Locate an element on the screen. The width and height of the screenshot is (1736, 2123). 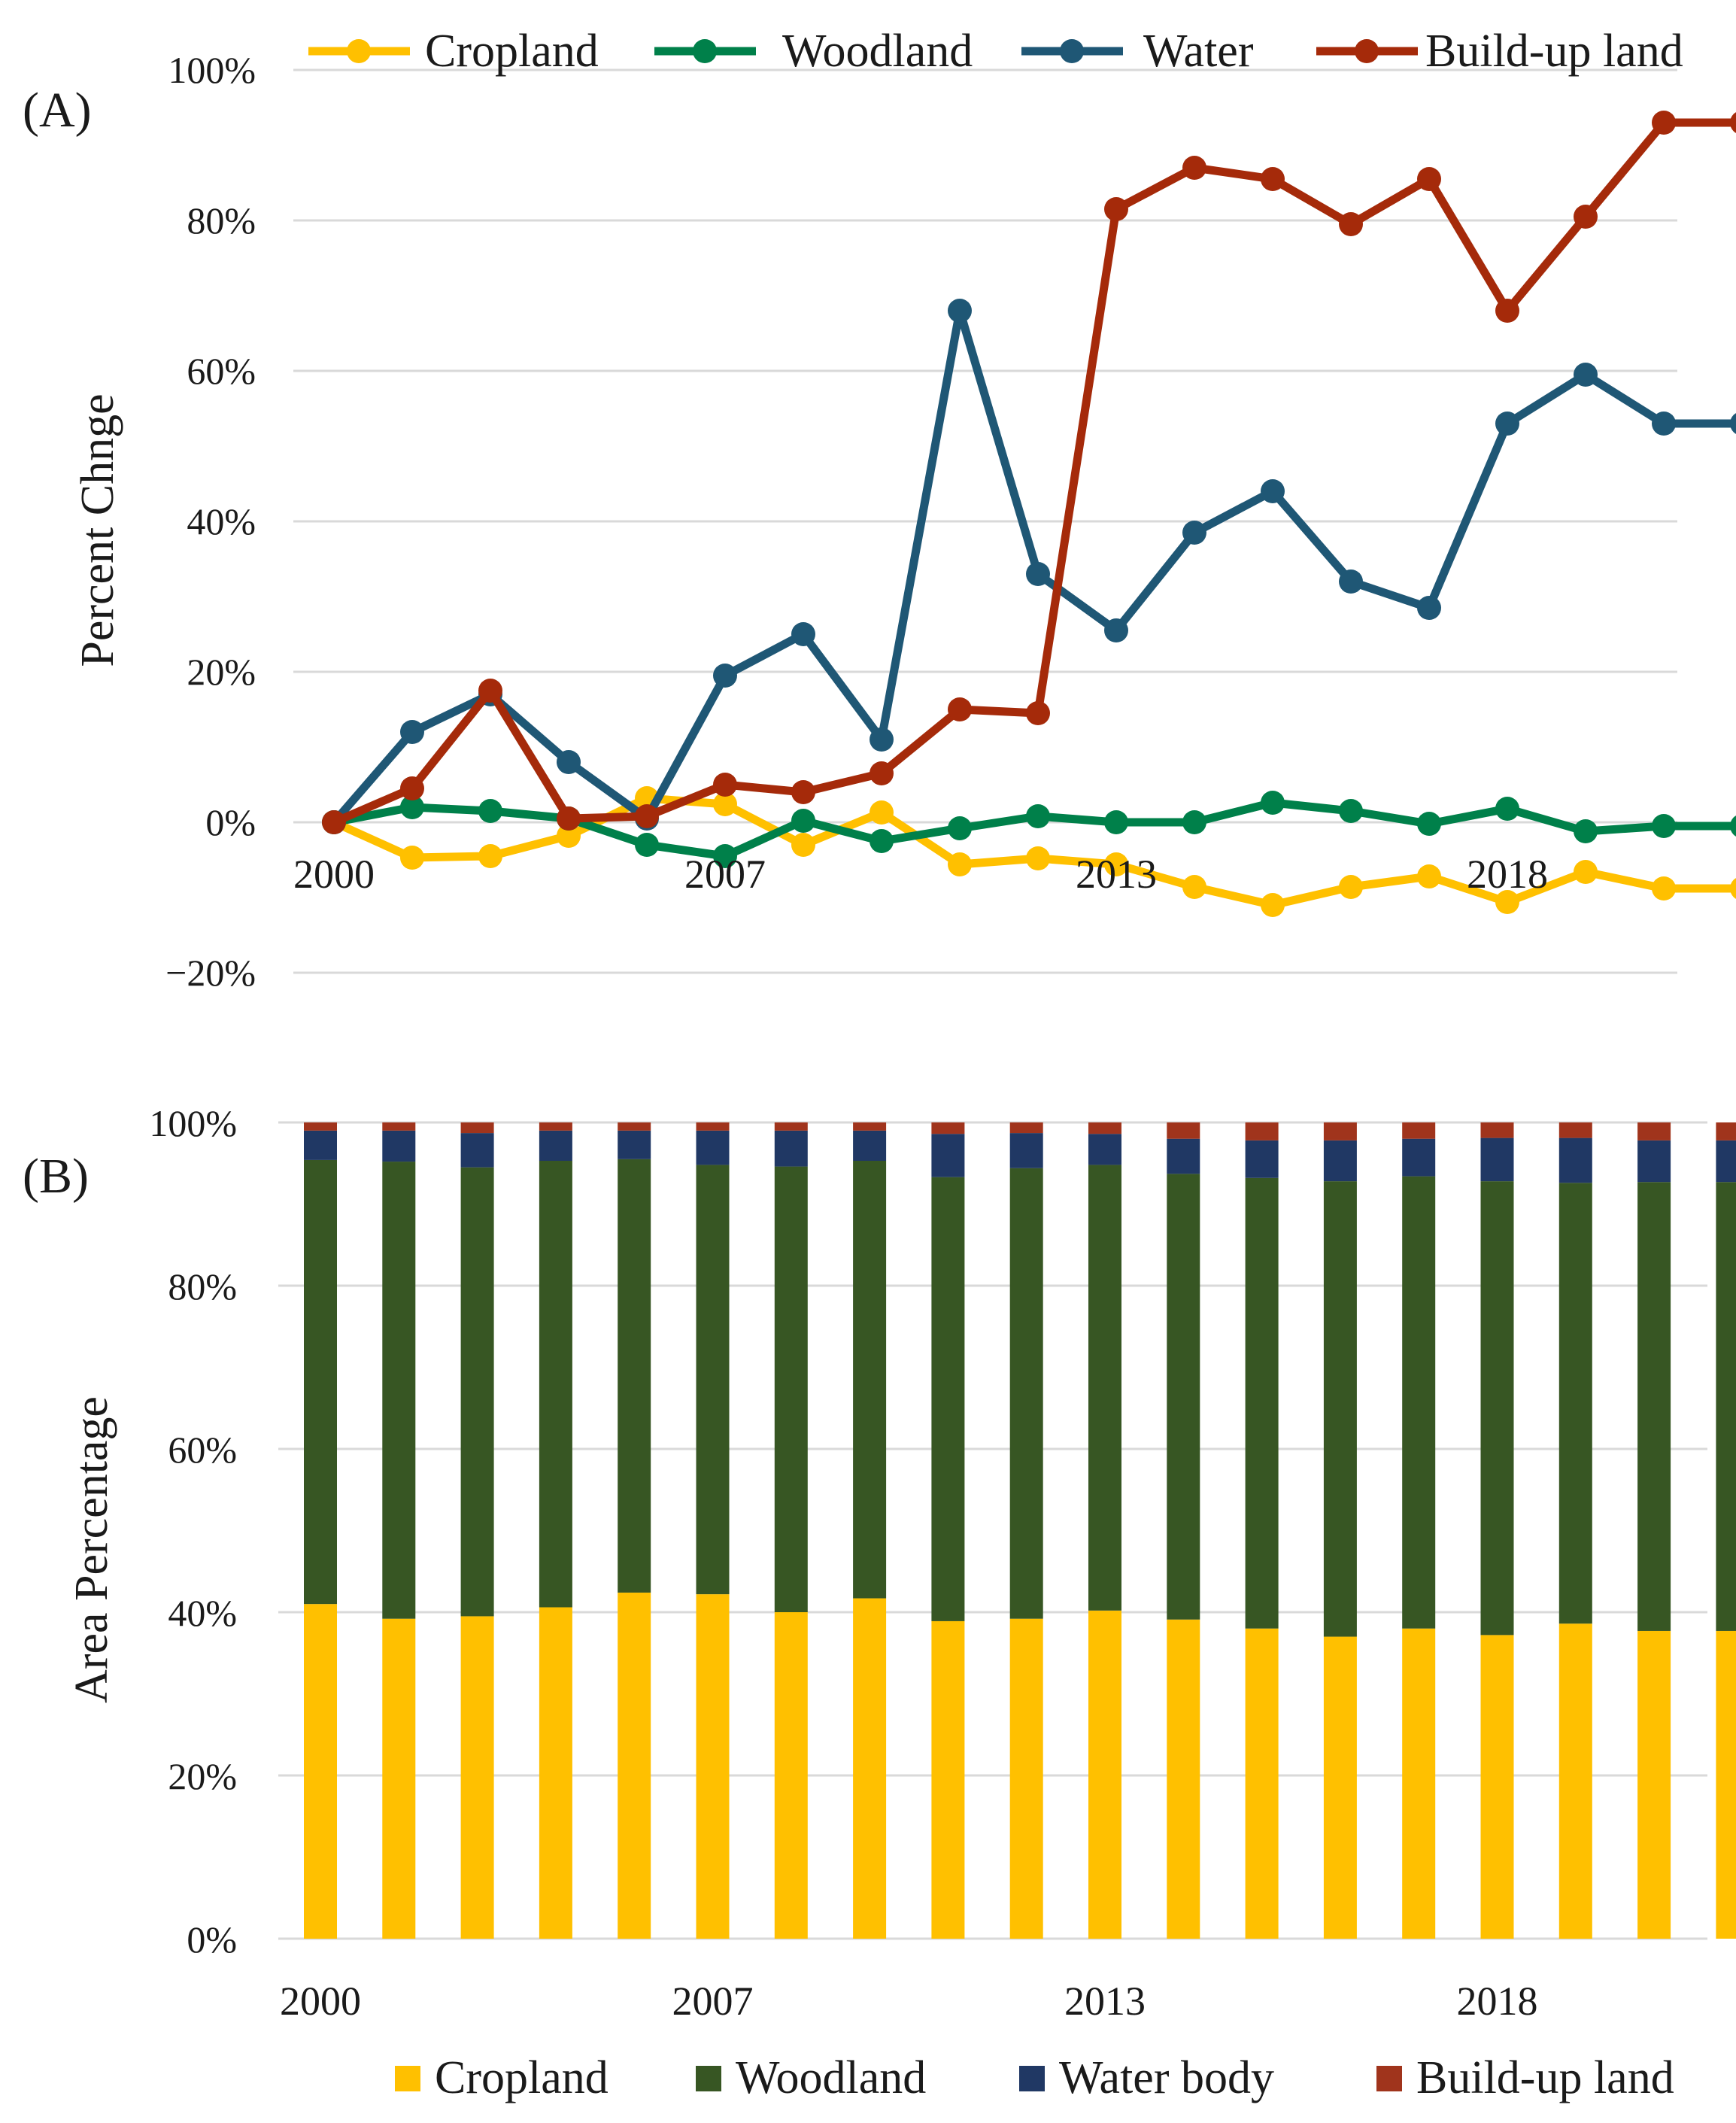
bar-stack-2018 is located at coordinates (1726, 1531).